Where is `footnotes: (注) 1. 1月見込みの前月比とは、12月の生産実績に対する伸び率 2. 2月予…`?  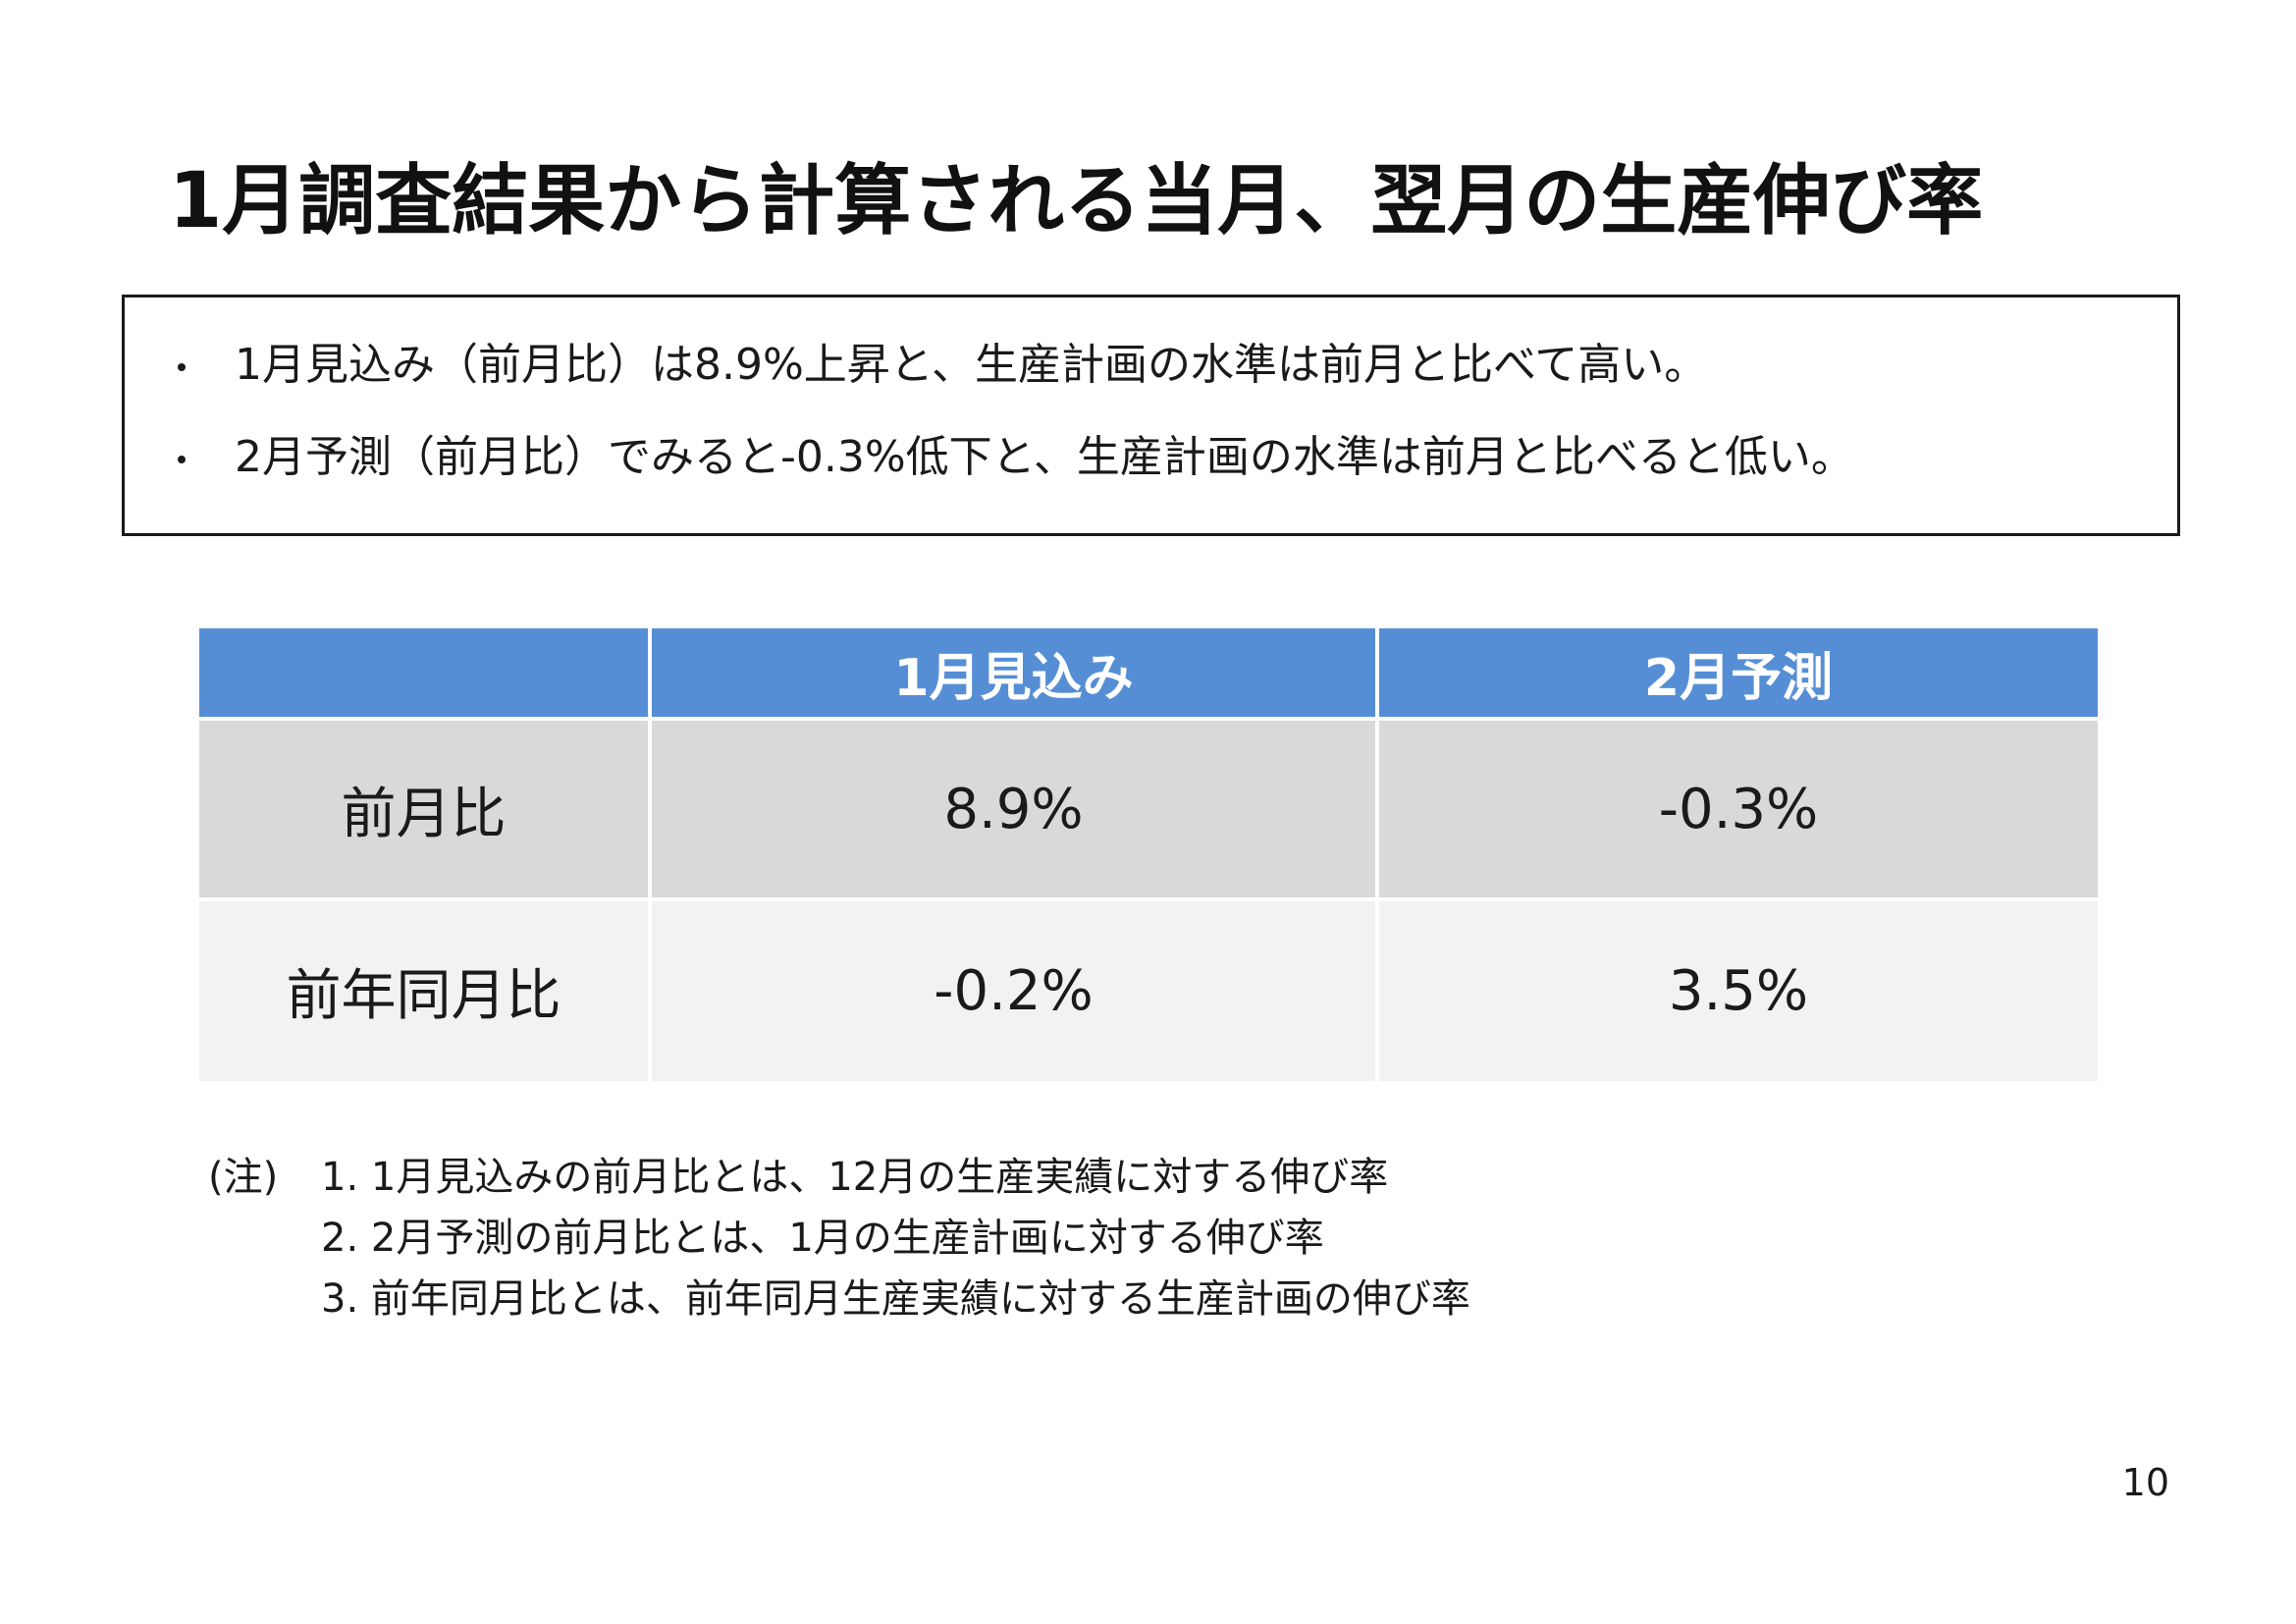
footnotes: (注) 1. 1月見込みの前月比とは、12月の生産実績に対する伸び率 2. 2月予… is located at coordinates (839, 1238).